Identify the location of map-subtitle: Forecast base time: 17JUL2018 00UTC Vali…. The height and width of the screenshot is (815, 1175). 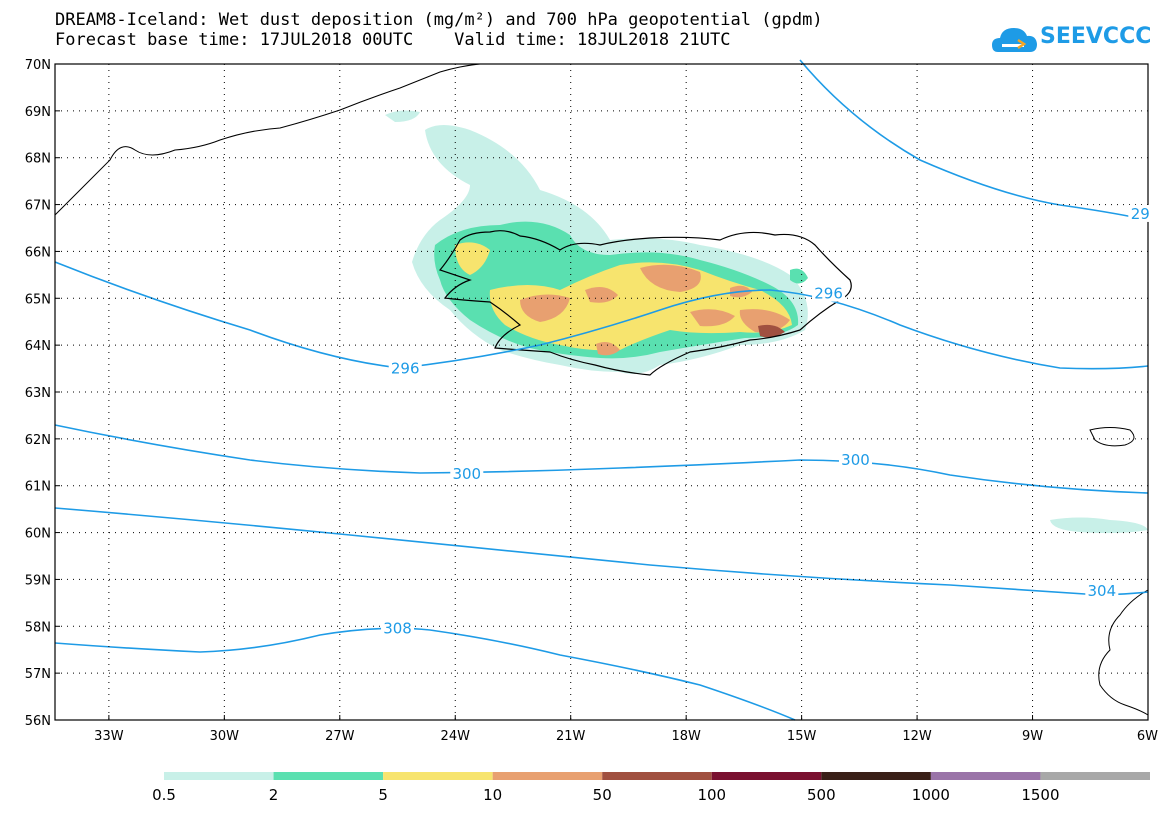
(393, 40).